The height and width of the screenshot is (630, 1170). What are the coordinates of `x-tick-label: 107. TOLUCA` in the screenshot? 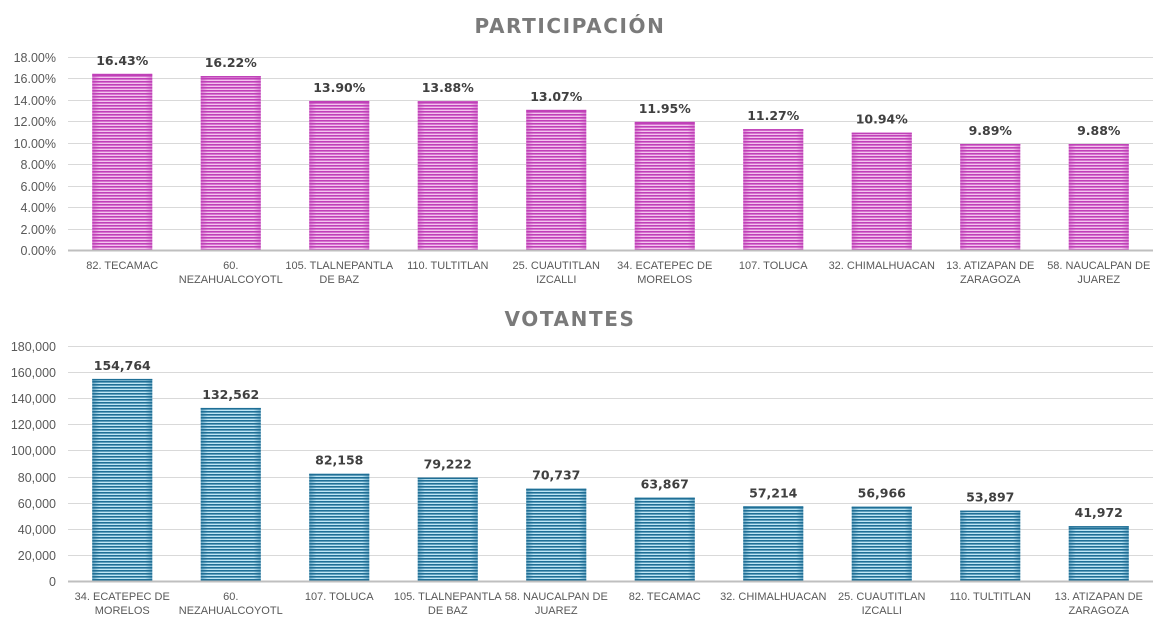 It's located at (773, 266).